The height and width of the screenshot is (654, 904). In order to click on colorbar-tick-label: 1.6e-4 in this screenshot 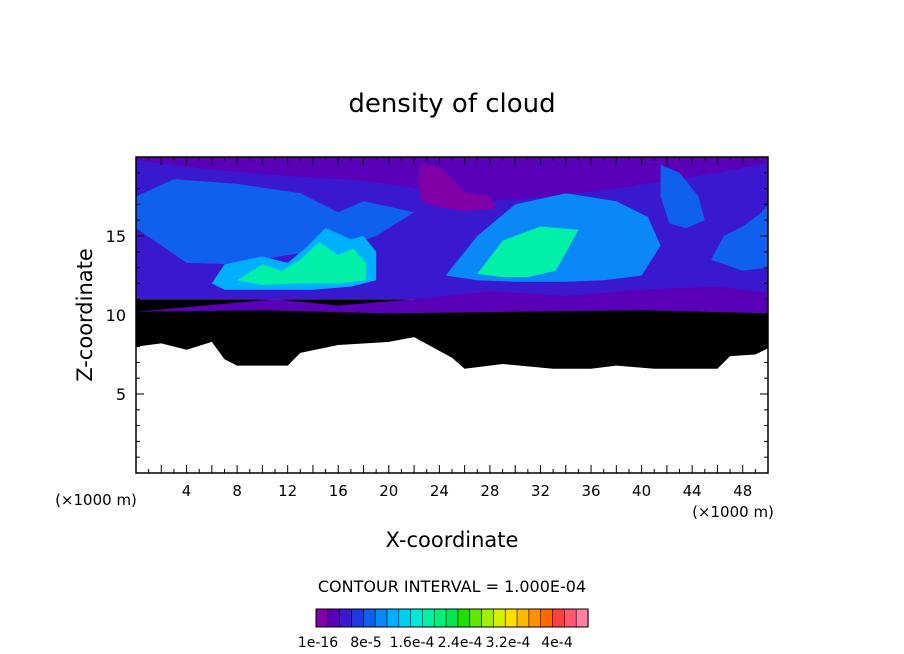, I will do `click(412, 643)`.